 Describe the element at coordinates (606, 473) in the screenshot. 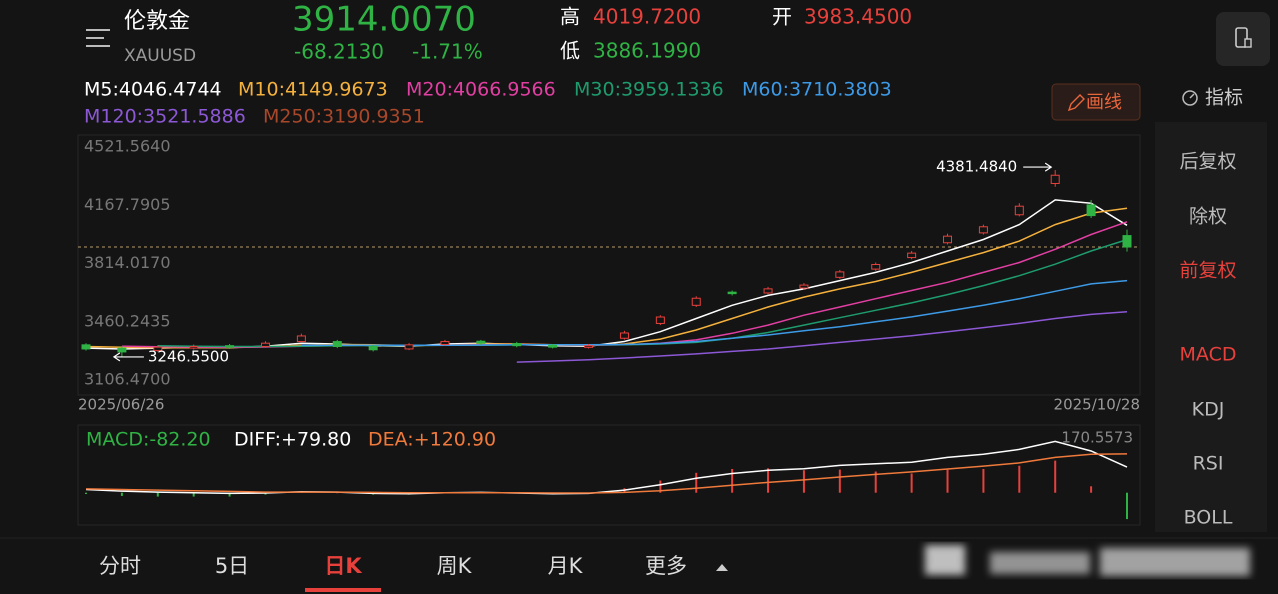

I see `dea-line` at that location.